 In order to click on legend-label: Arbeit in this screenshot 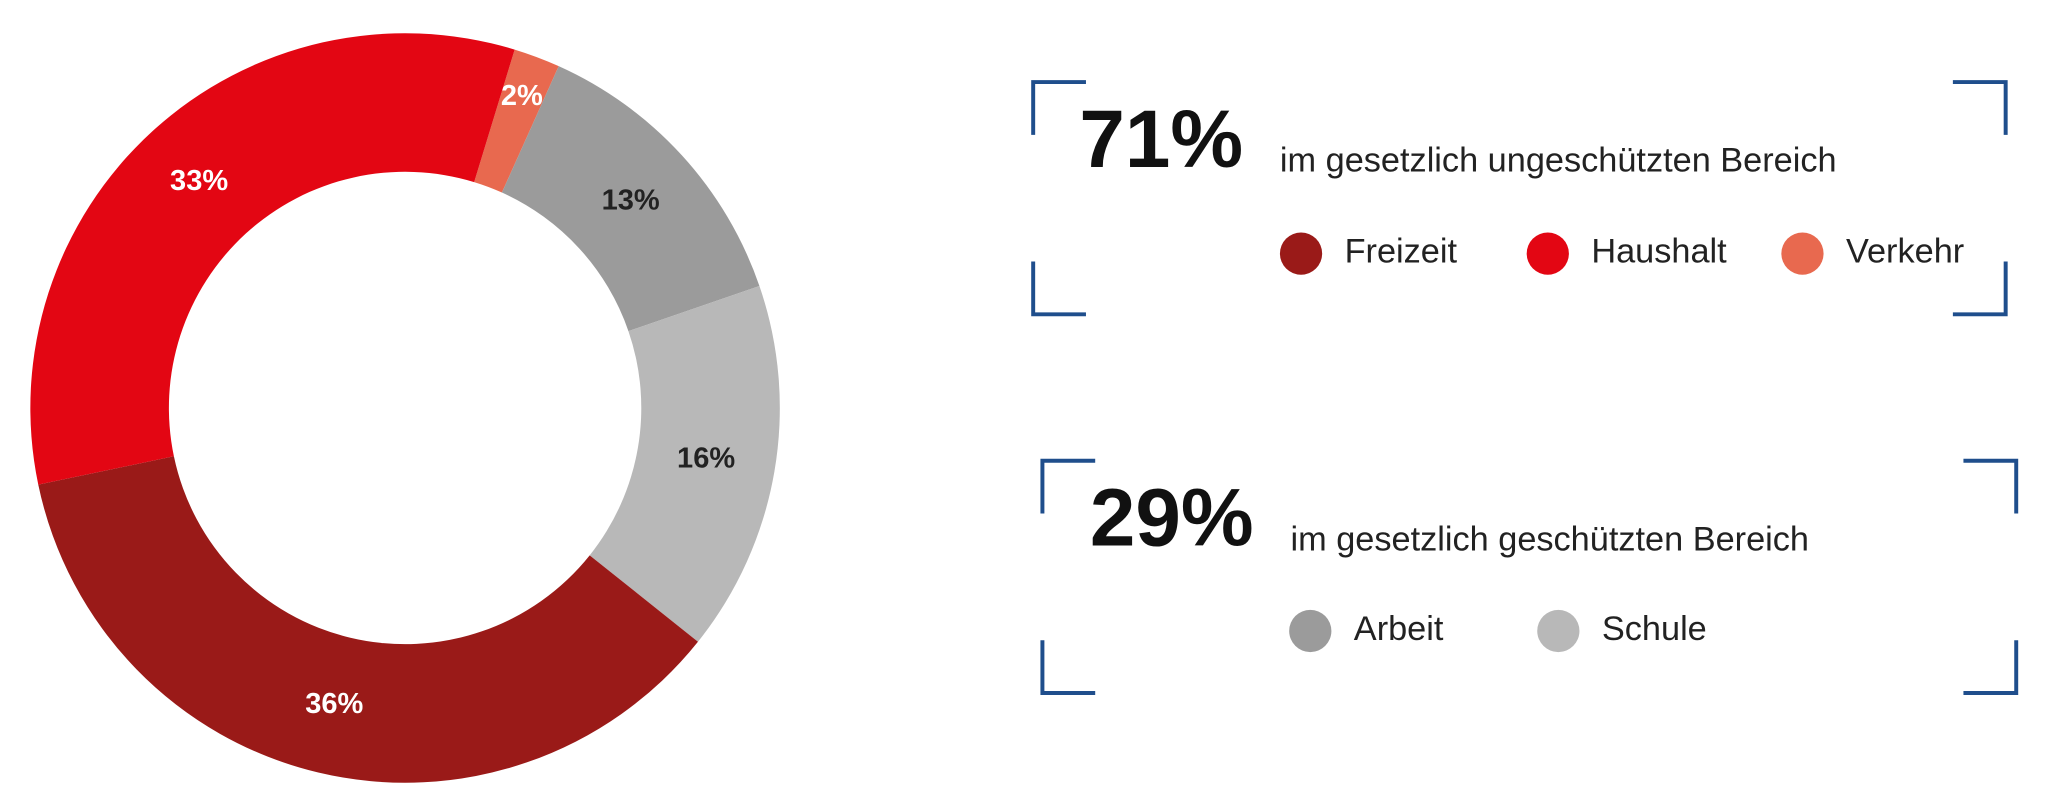, I will do `click(1399, 629)`.